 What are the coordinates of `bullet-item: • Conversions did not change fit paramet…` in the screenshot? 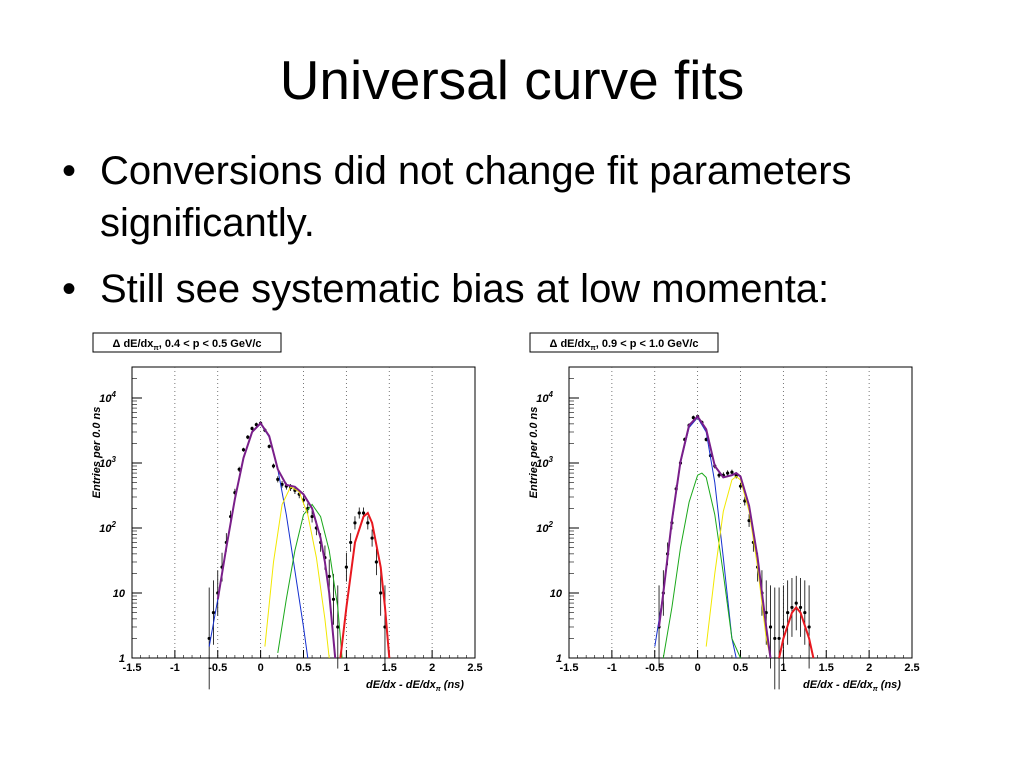 It's located at (527, 197).